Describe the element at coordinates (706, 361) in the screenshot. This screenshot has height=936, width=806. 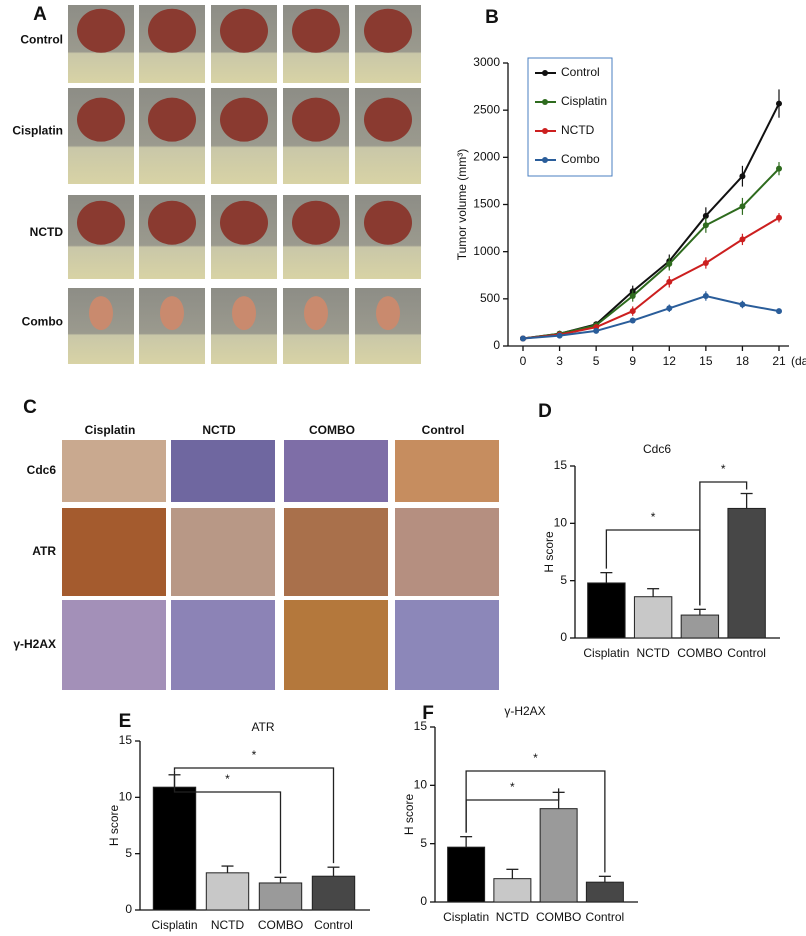
I see `x-tick-label: 15` at that location.